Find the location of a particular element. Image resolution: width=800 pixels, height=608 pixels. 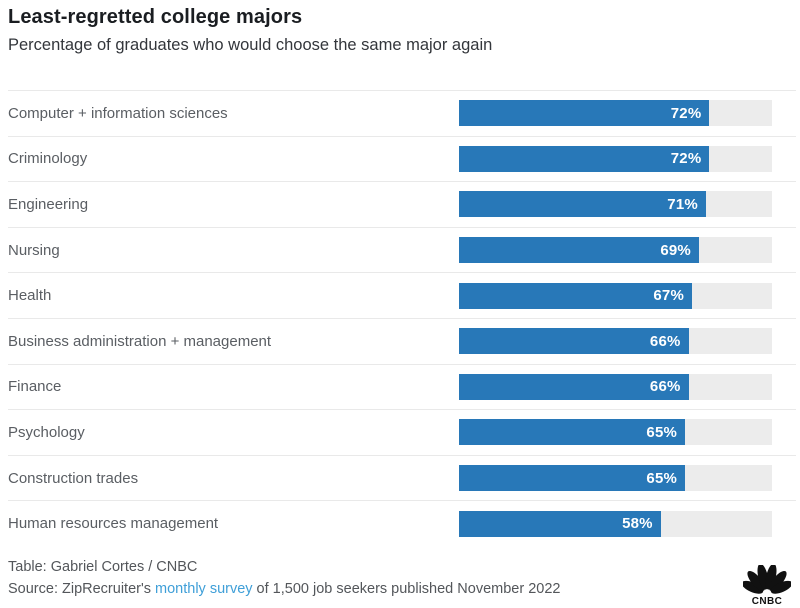

chart-row: Human resources management 58% is located at coordinates (402, 523).